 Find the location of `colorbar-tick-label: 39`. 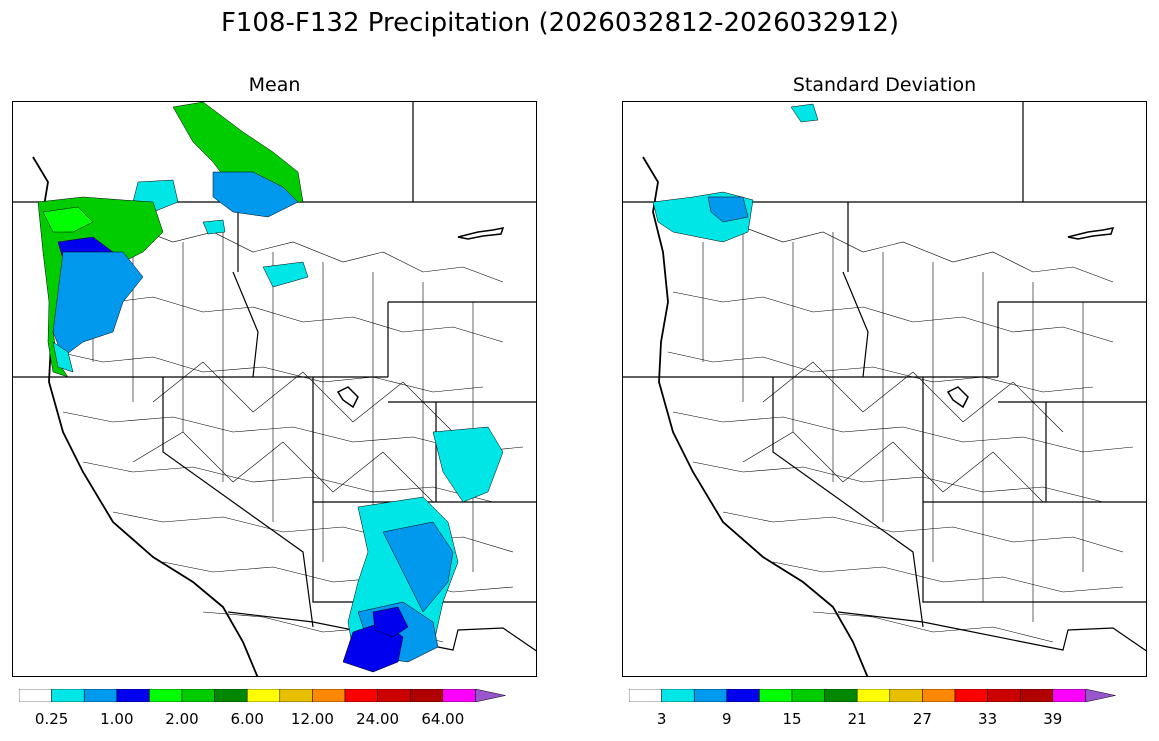

colorbar-tick-label: 39 is located at coordinates (1053, 719).